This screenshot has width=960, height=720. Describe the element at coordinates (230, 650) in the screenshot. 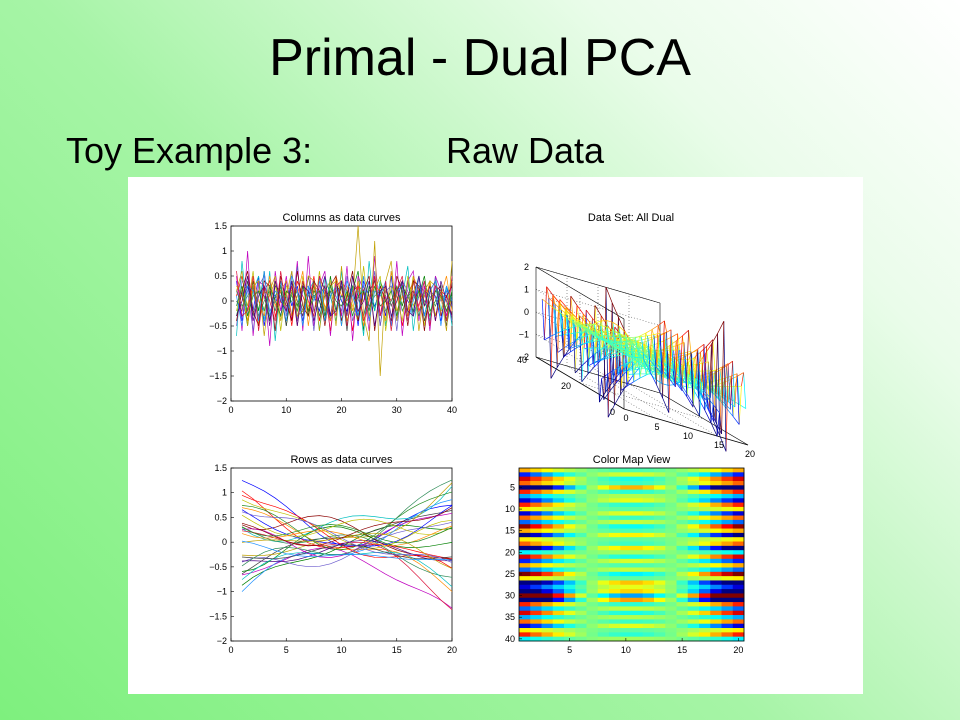

I see `p3-xtick-label: 0` at that location.